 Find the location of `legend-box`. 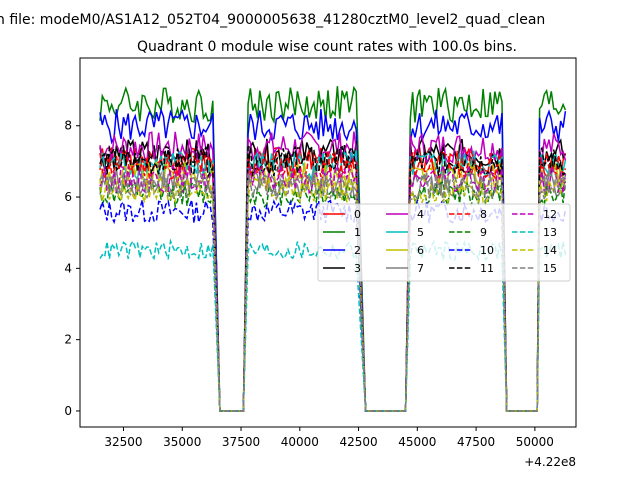

legend-box is located at coordinates (444, 242).